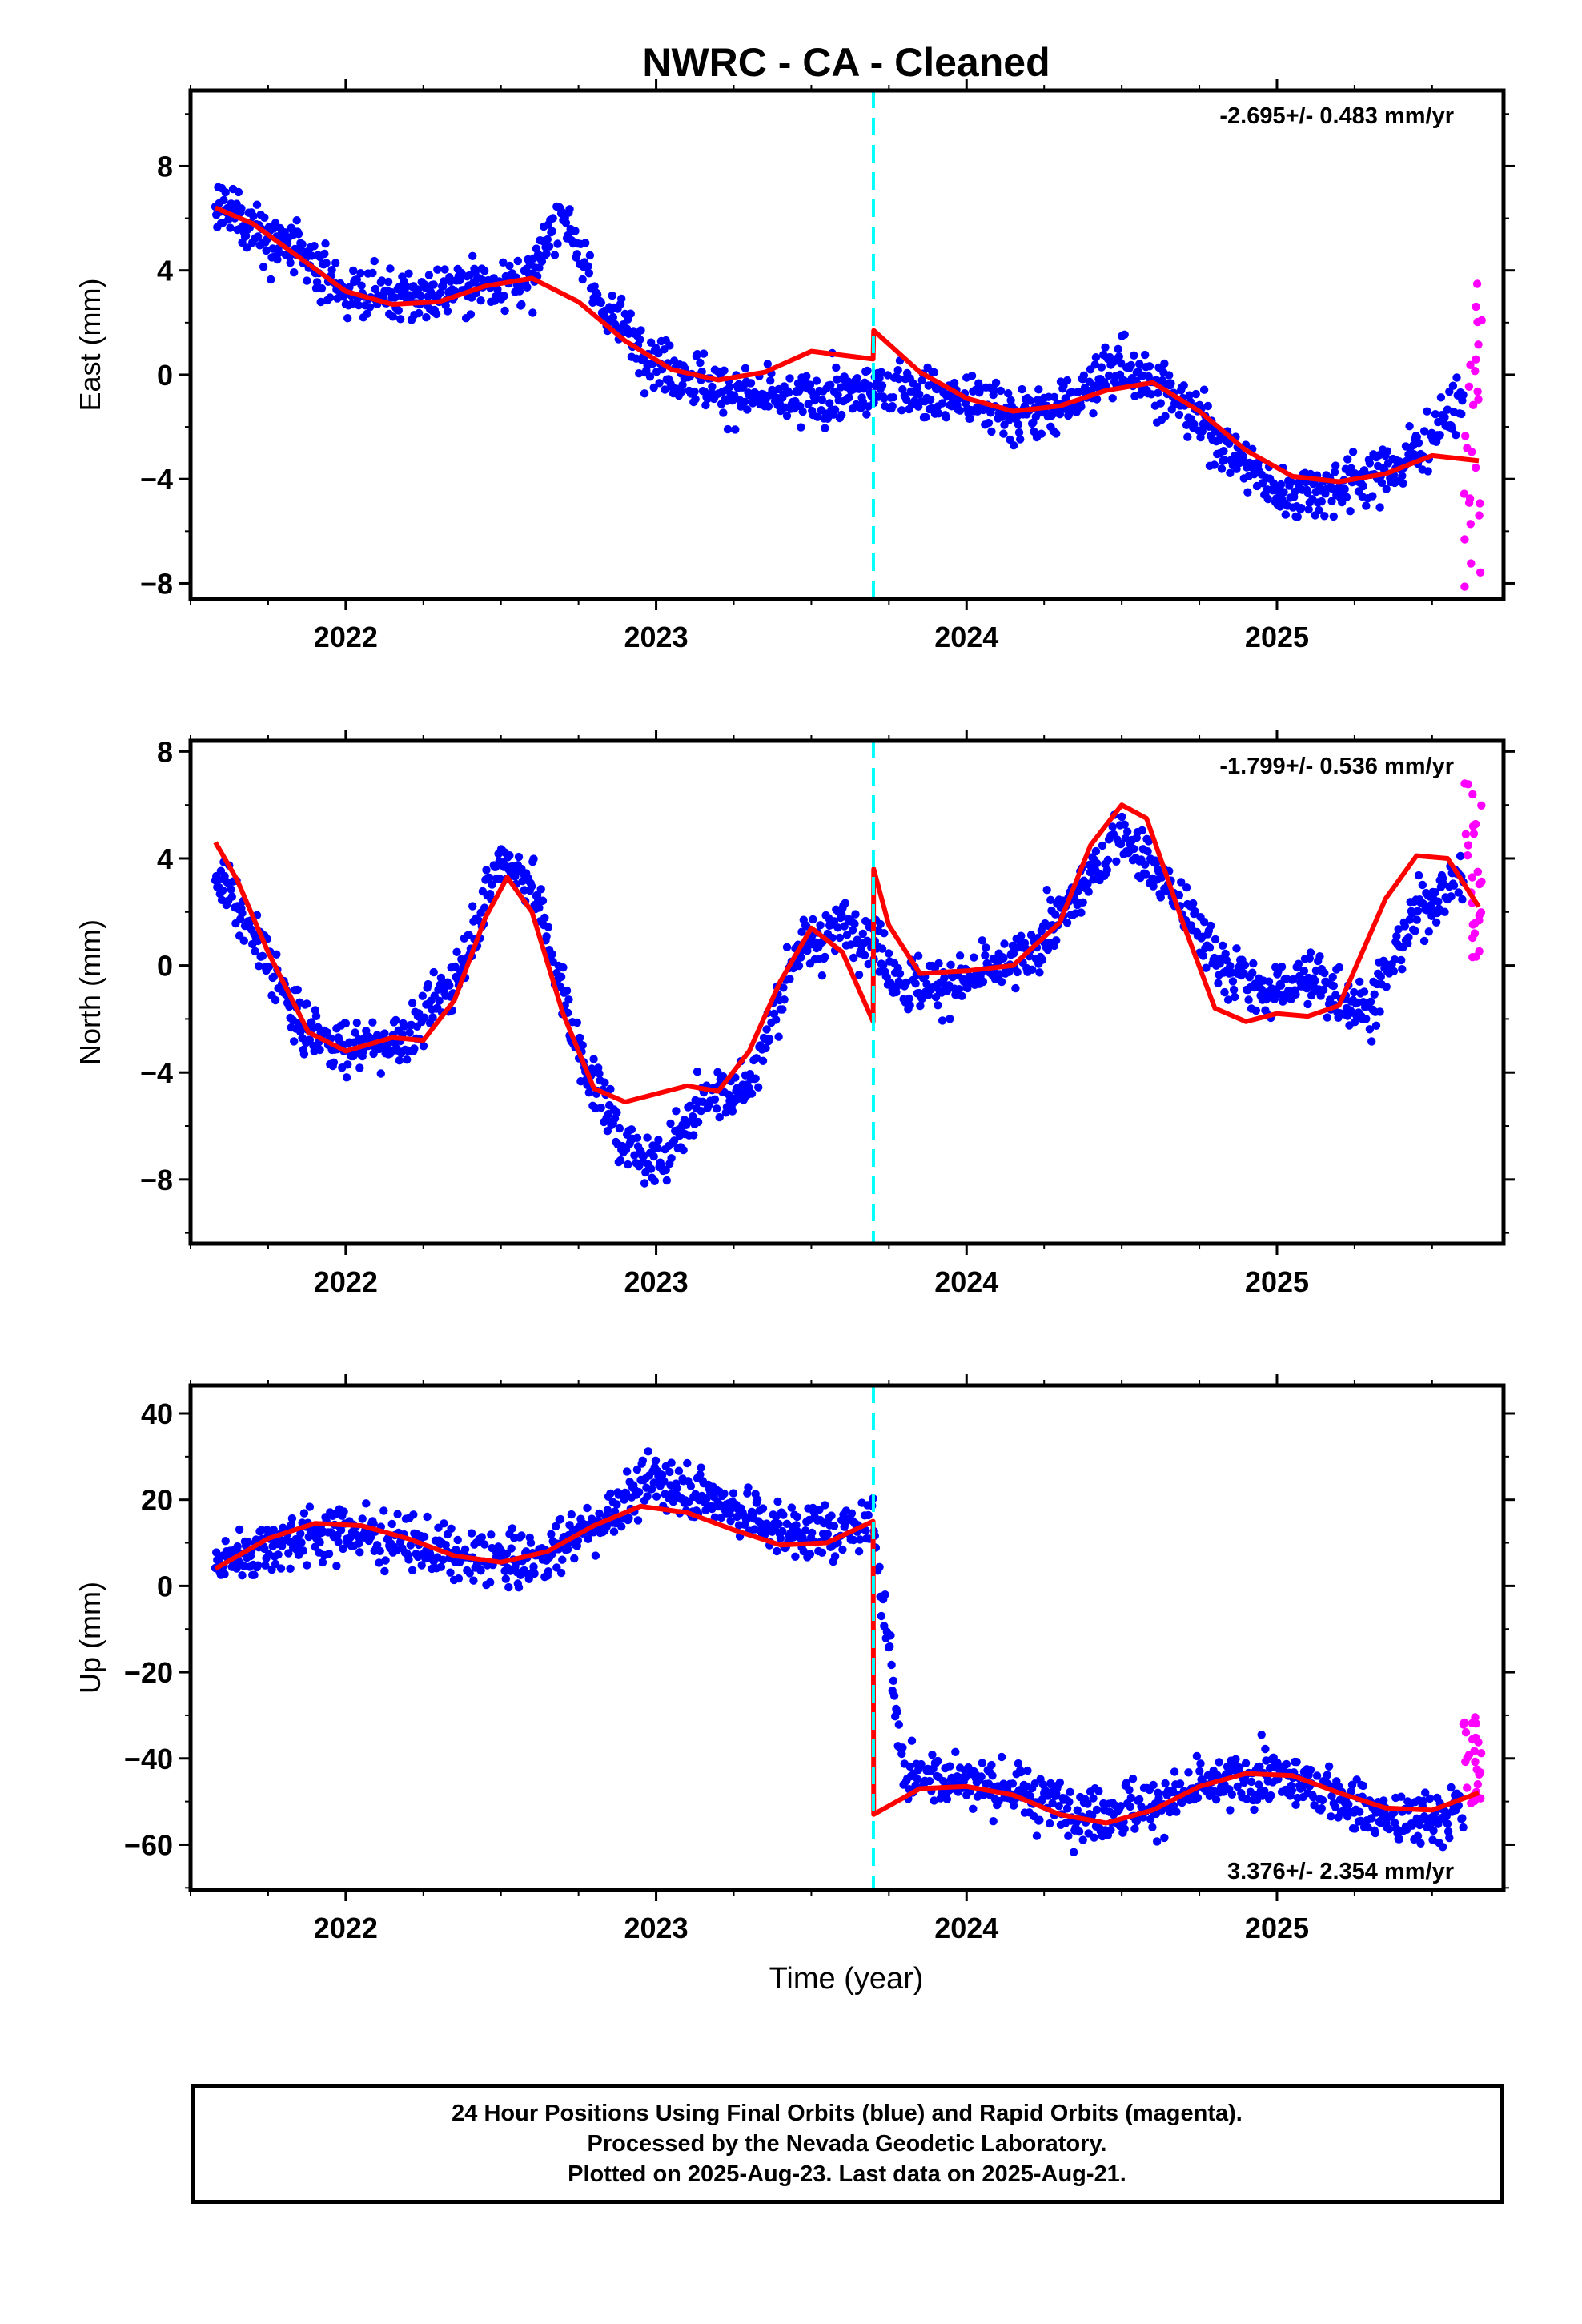 The width and height of the screenshot is (1582, 2324). What do you see at coordinates (846, 62) in the screenshot?
I see `chart-title: NWRC - CA - Cleaned` at bounding box center [846, 62].